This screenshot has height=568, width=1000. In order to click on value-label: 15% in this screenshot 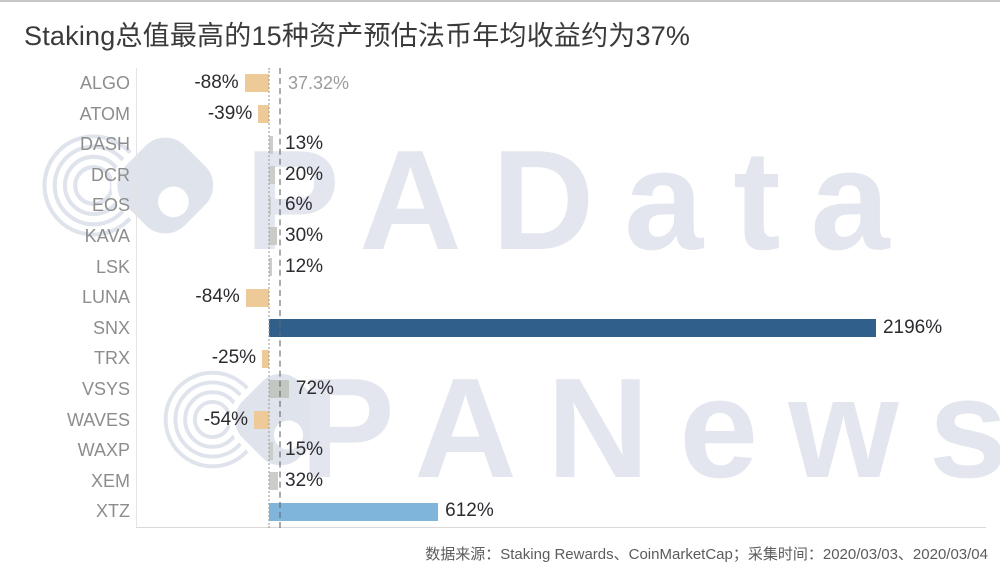, I will do `click(304, 450)`.